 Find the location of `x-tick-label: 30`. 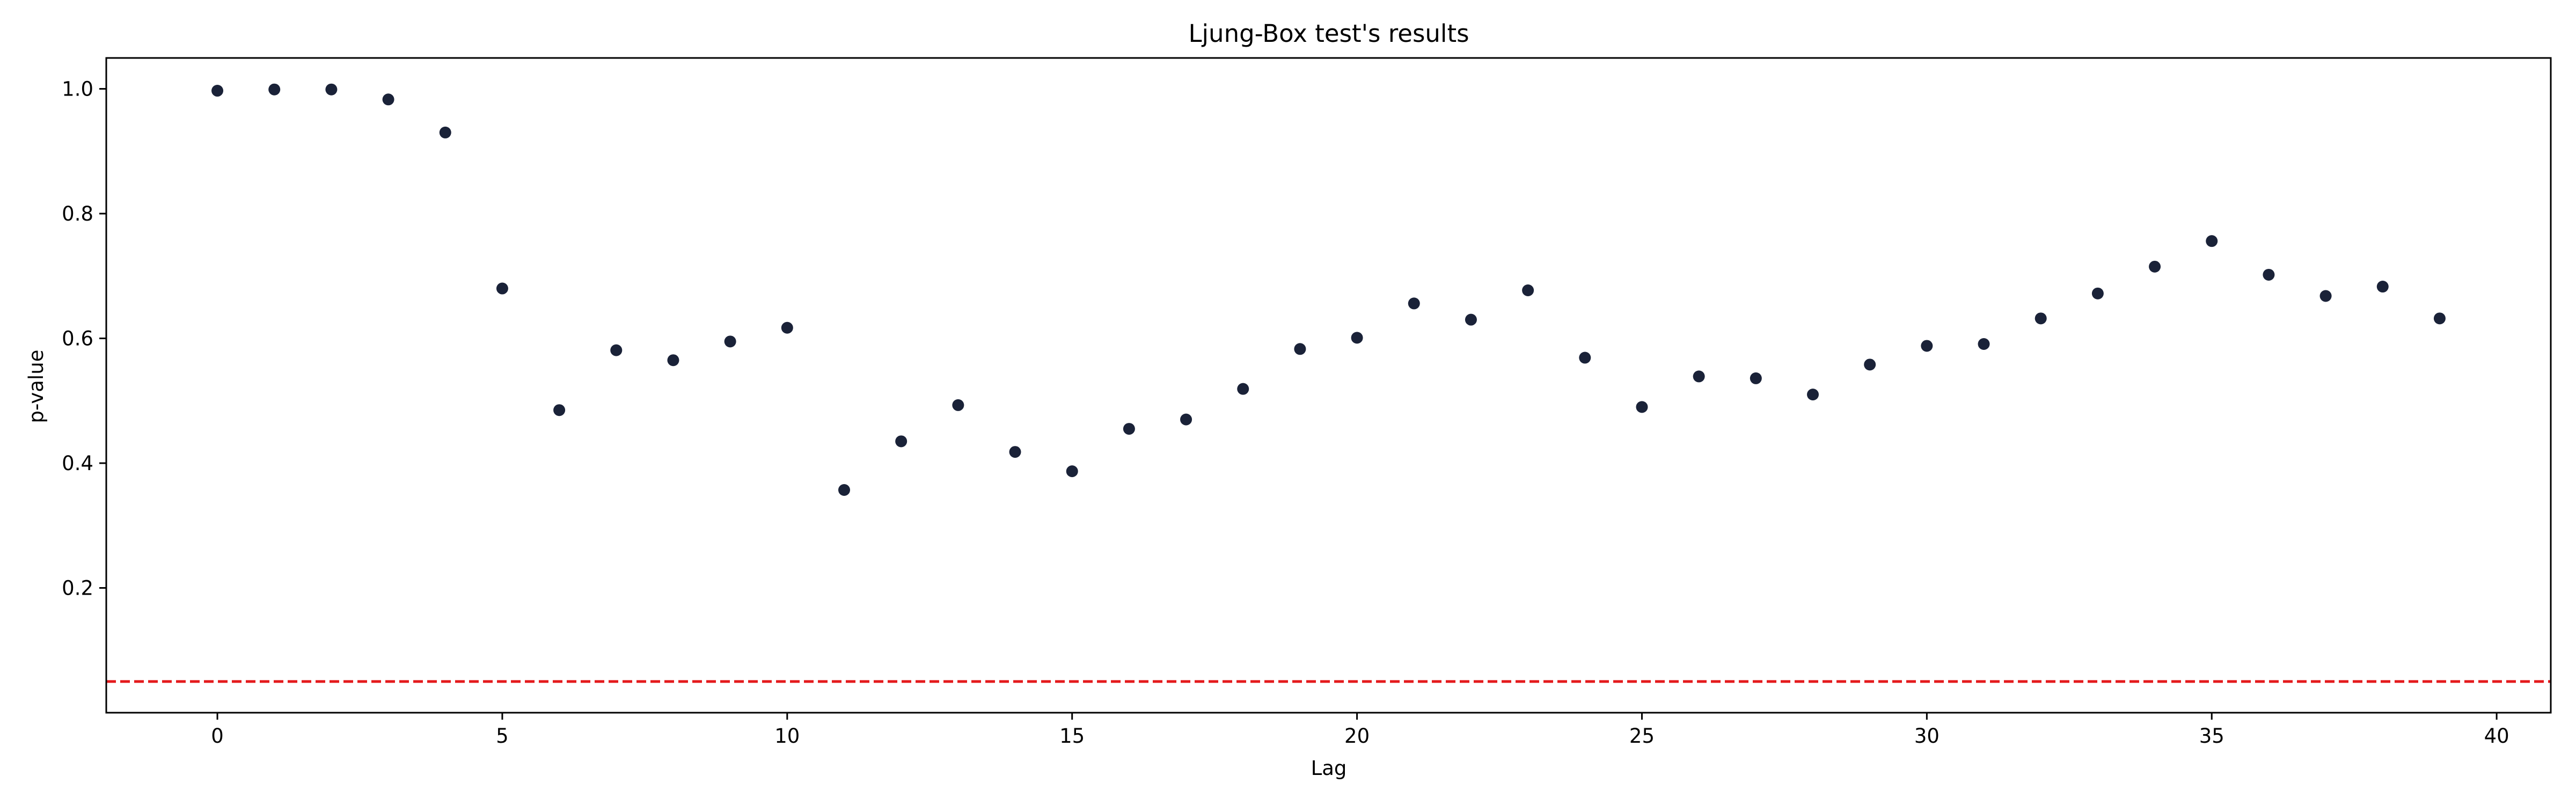

x-tick-label: 30 is located at coordinates (1927, 736).